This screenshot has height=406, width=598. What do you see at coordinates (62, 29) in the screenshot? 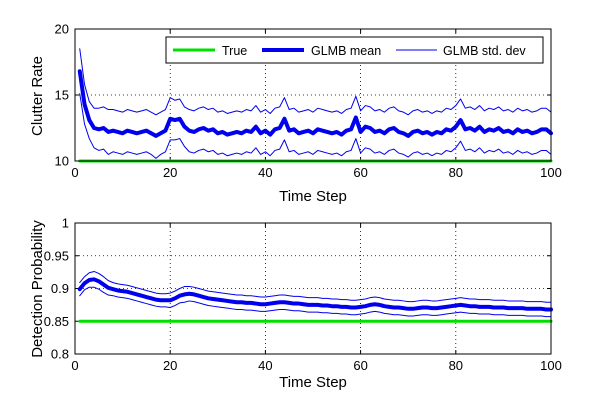
I see `y-tick-label: 20` at bounding box center [62, 29].